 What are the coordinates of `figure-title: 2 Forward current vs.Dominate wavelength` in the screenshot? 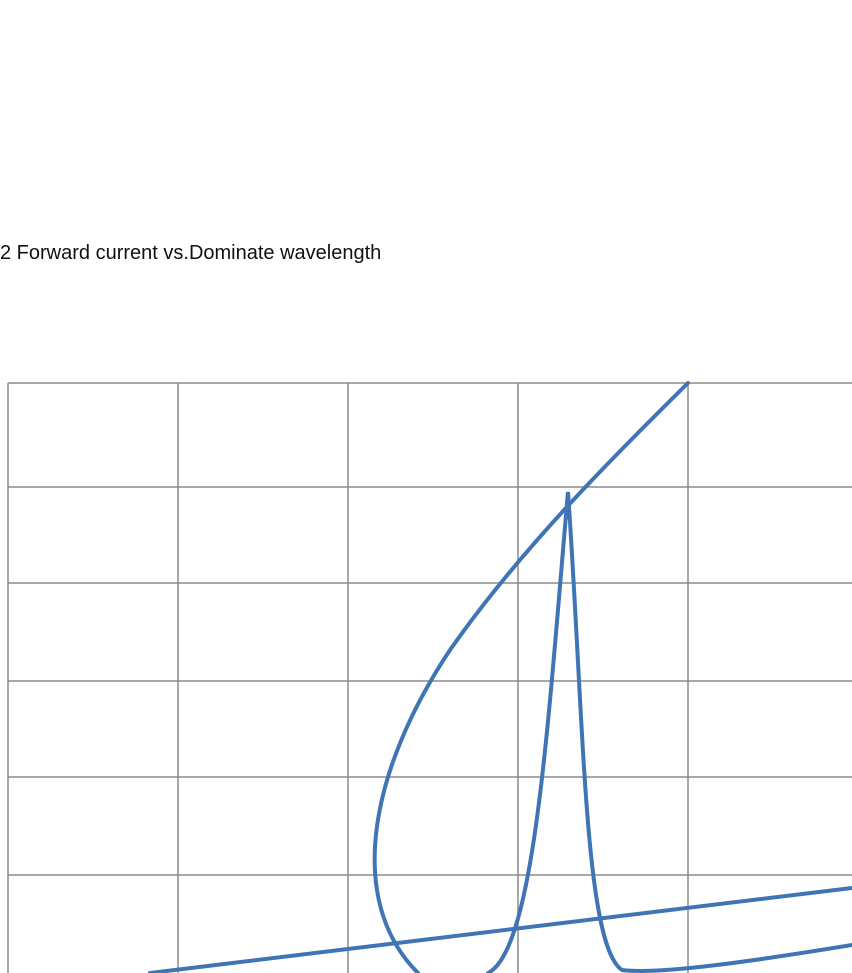 It's located at (191, 253).